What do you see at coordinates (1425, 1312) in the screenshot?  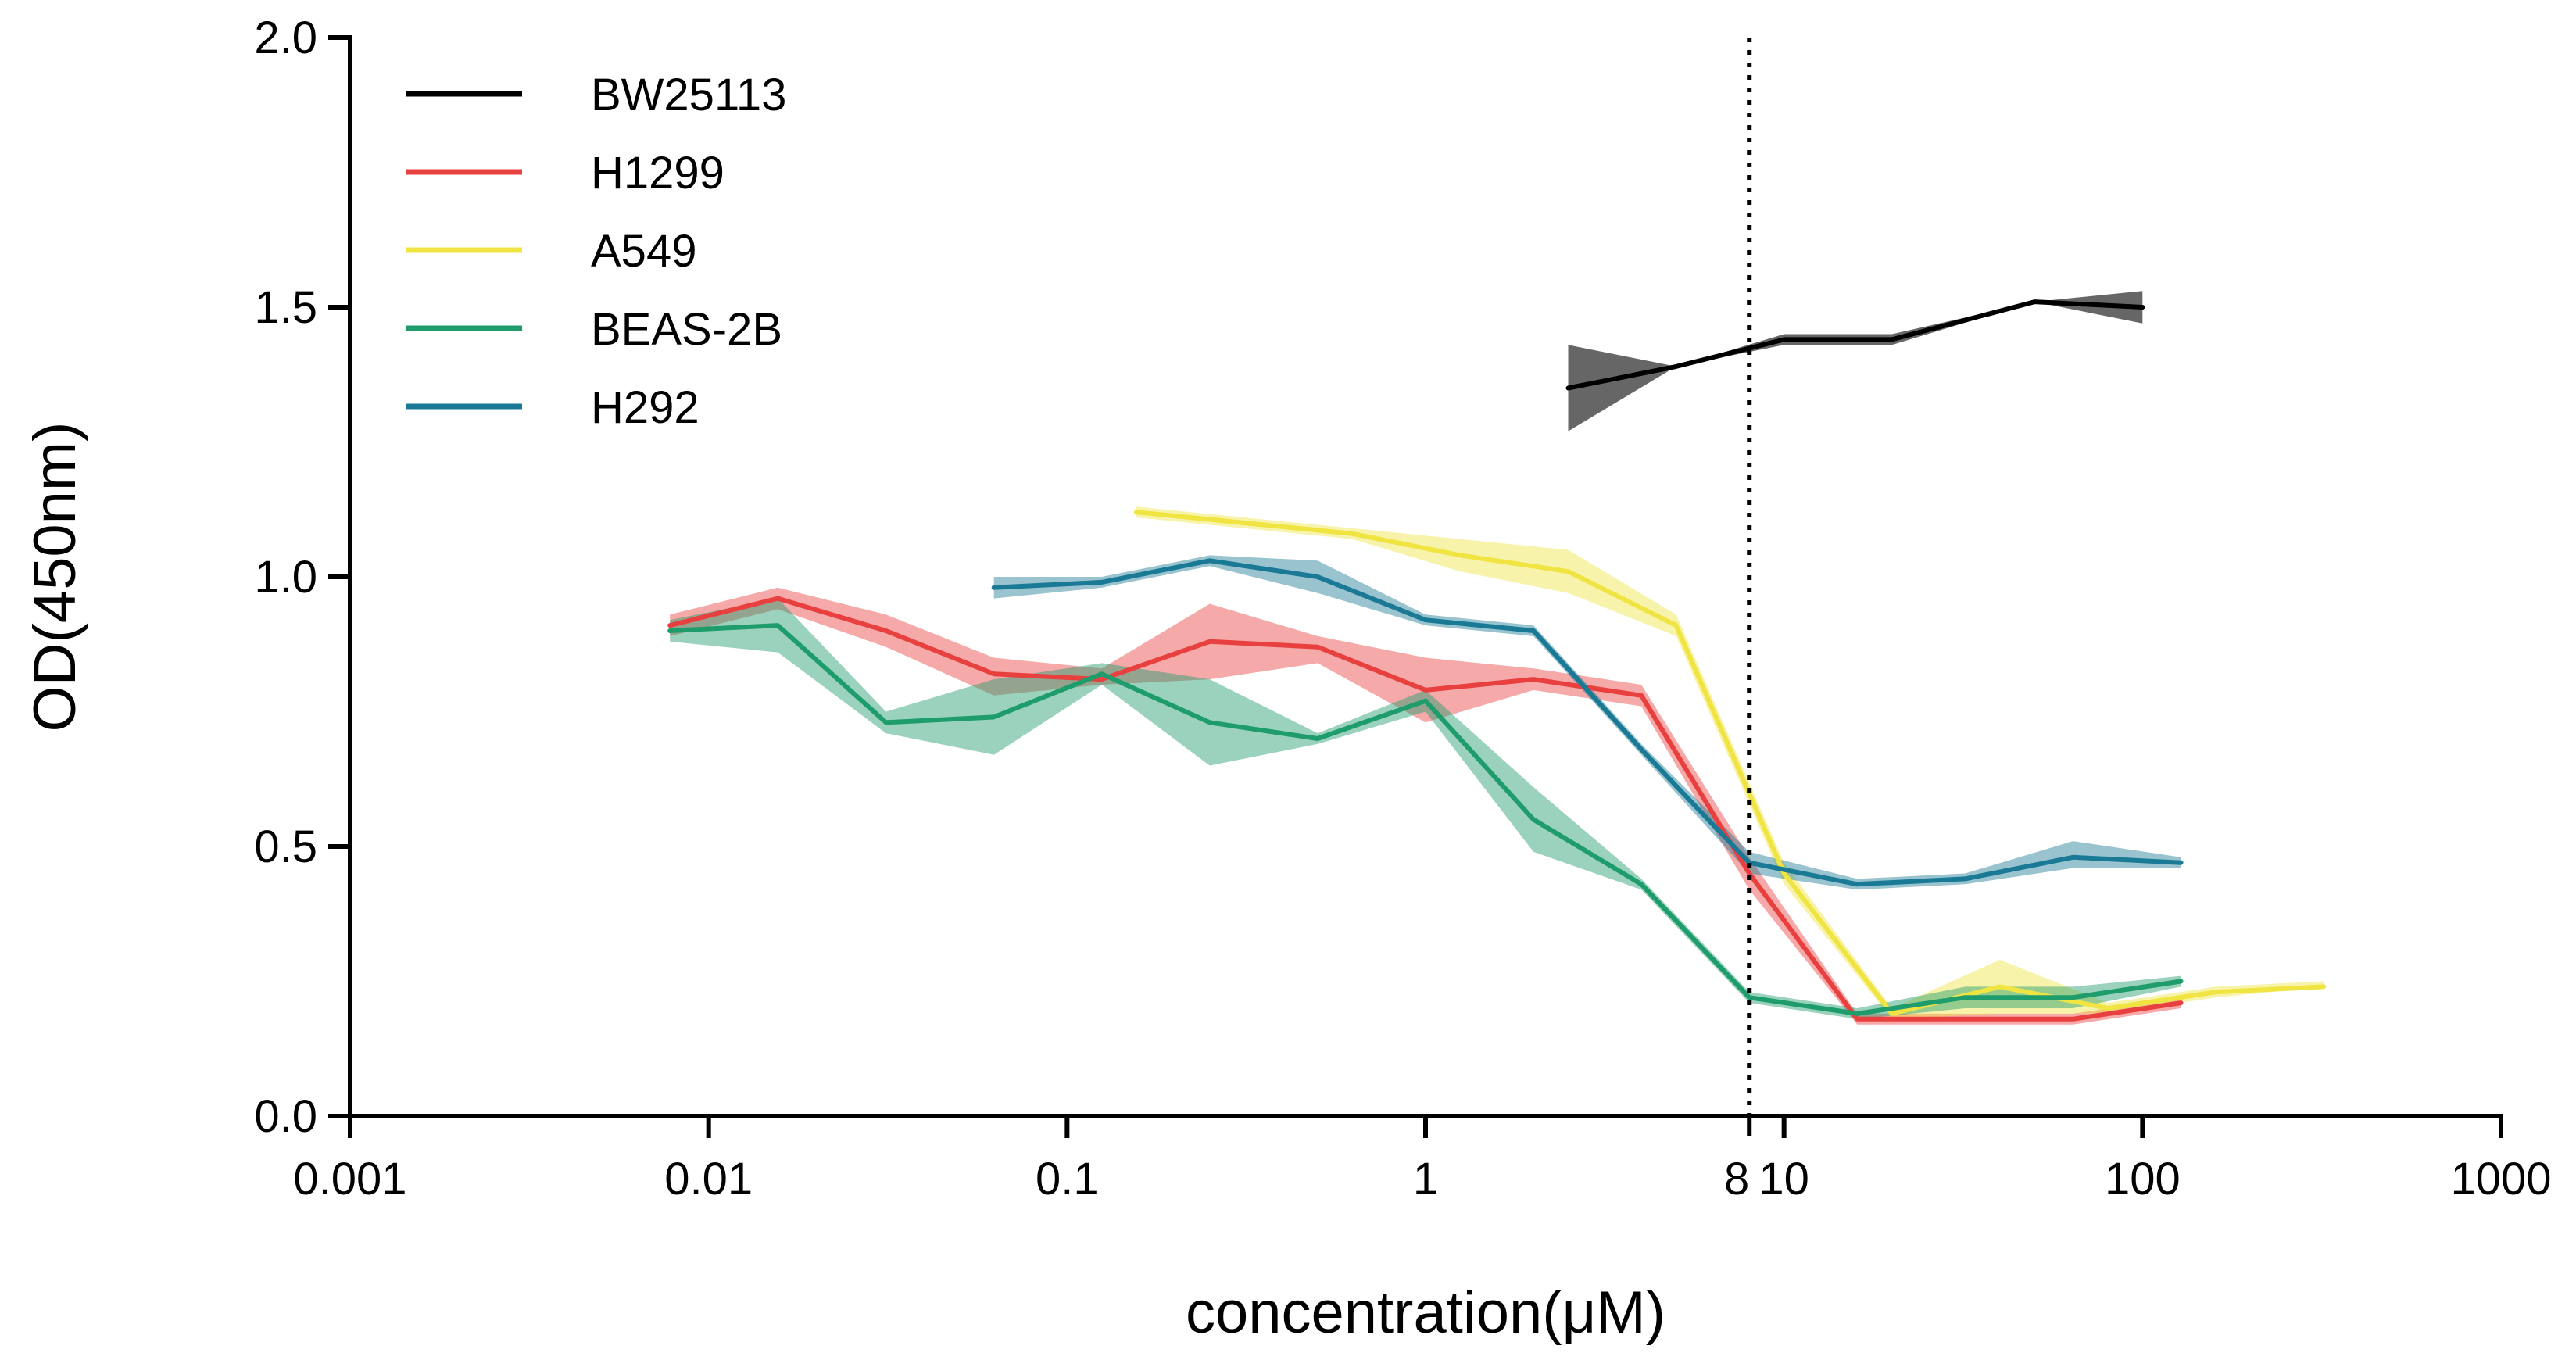 I see `x-axis-title: concentration(μM)` at bounding box center [1425, 1312].